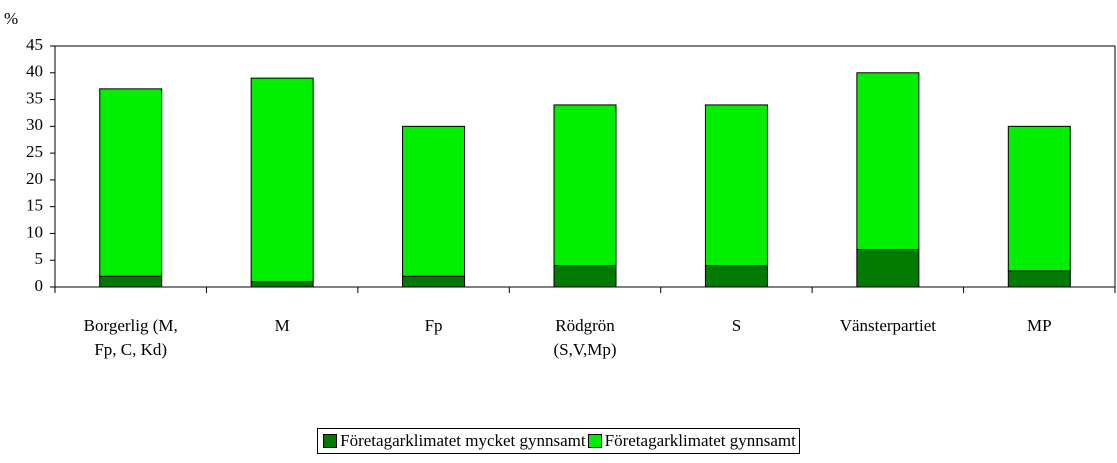 This screenshot has width=1117, height=463. Describe the element at coordinates (585, 337) in the screenshot. I see `x-tick-label: Rödgrön (S,V,Mp)` at that location.